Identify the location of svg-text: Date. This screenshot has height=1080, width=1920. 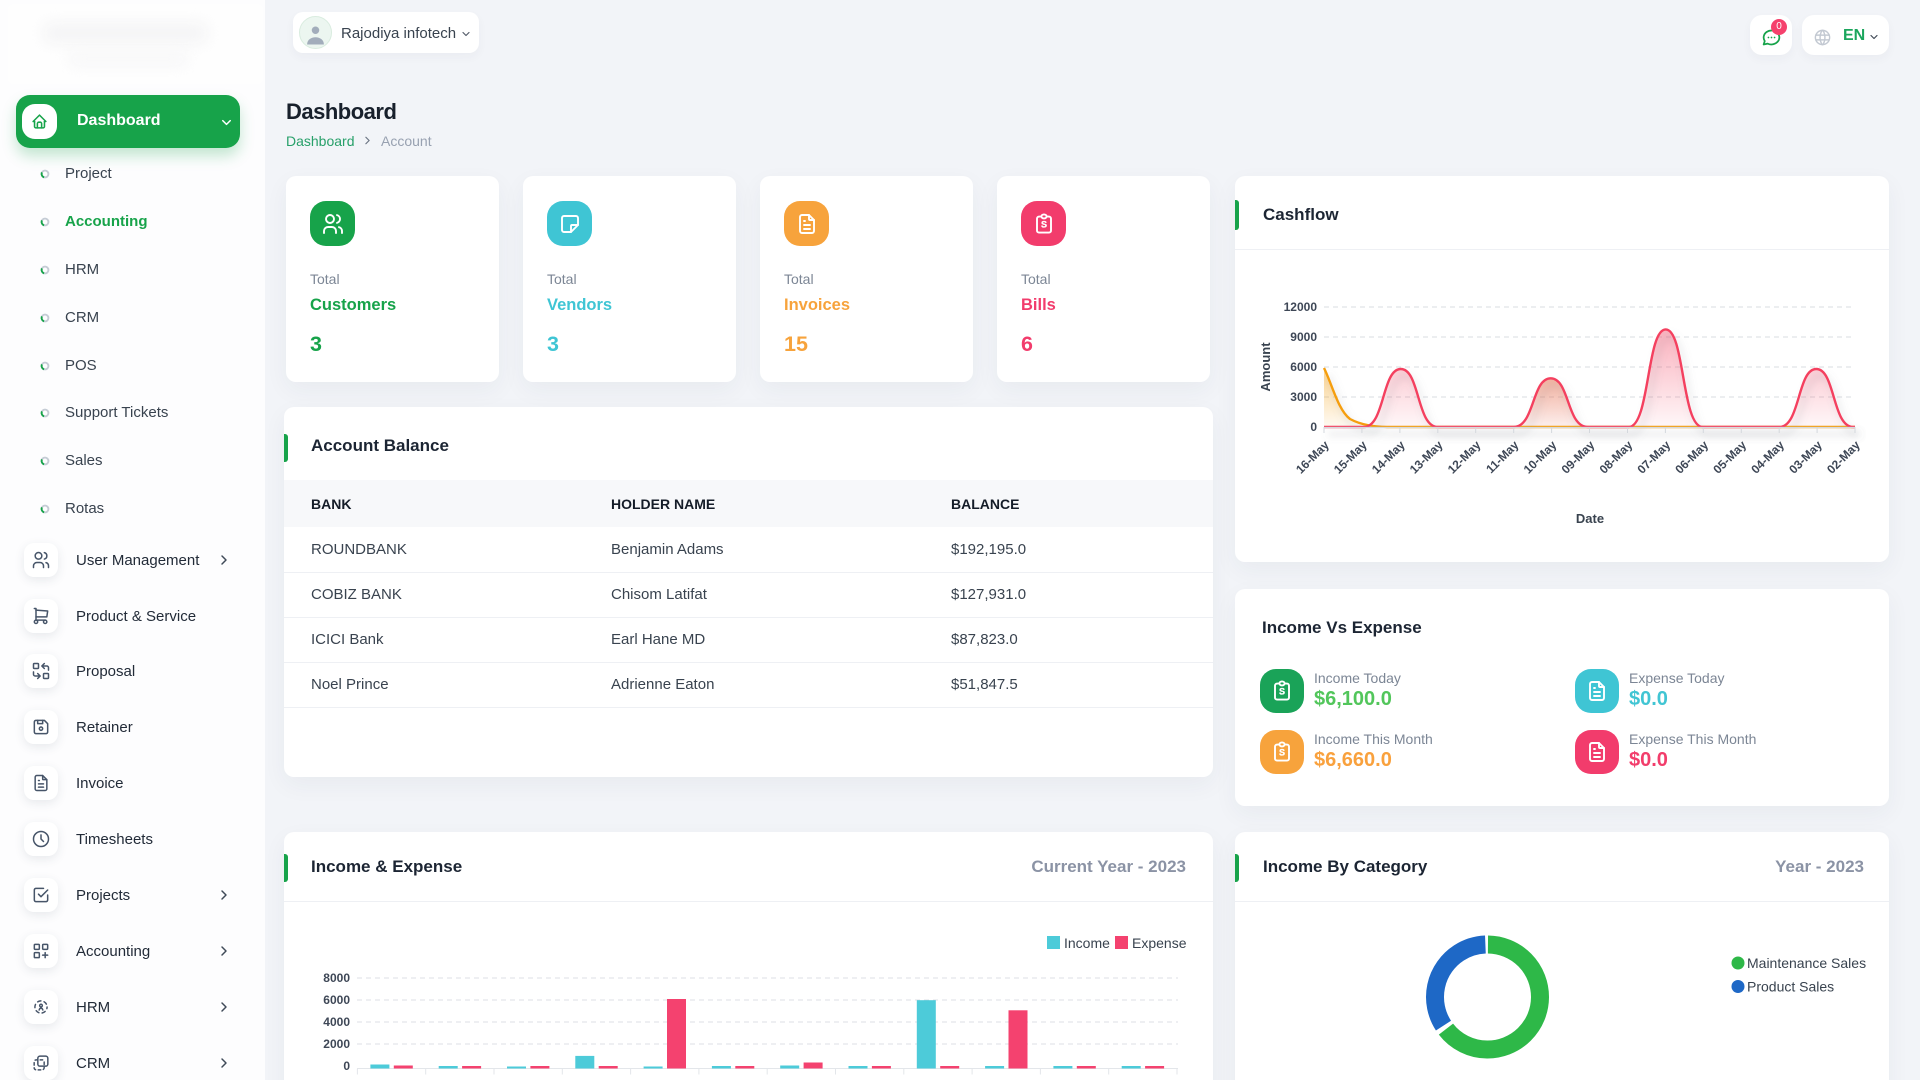
(1590, 518).